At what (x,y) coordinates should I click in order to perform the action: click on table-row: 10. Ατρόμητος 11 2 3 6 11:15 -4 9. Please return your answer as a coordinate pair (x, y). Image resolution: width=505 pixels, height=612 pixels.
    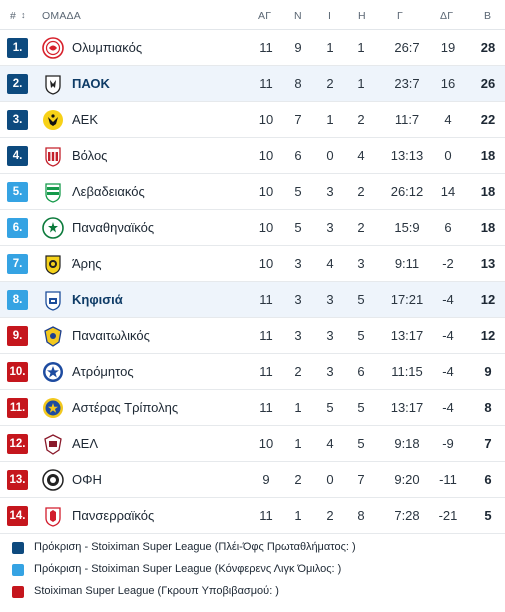
    Looking at the image, I should click on (252, 372).